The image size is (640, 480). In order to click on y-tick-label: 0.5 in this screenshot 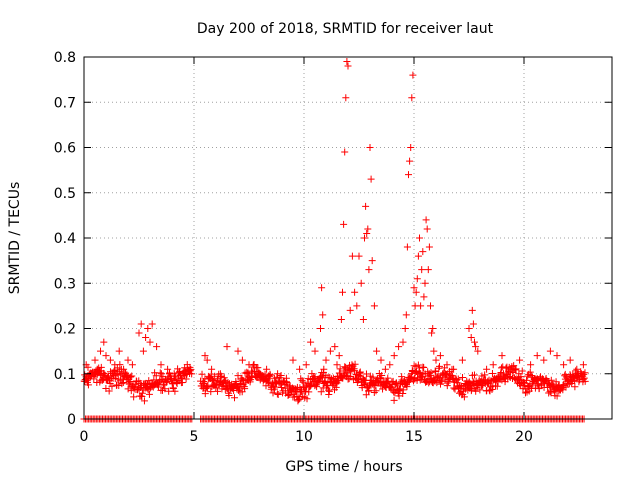, I will do `click(65, 194)`.